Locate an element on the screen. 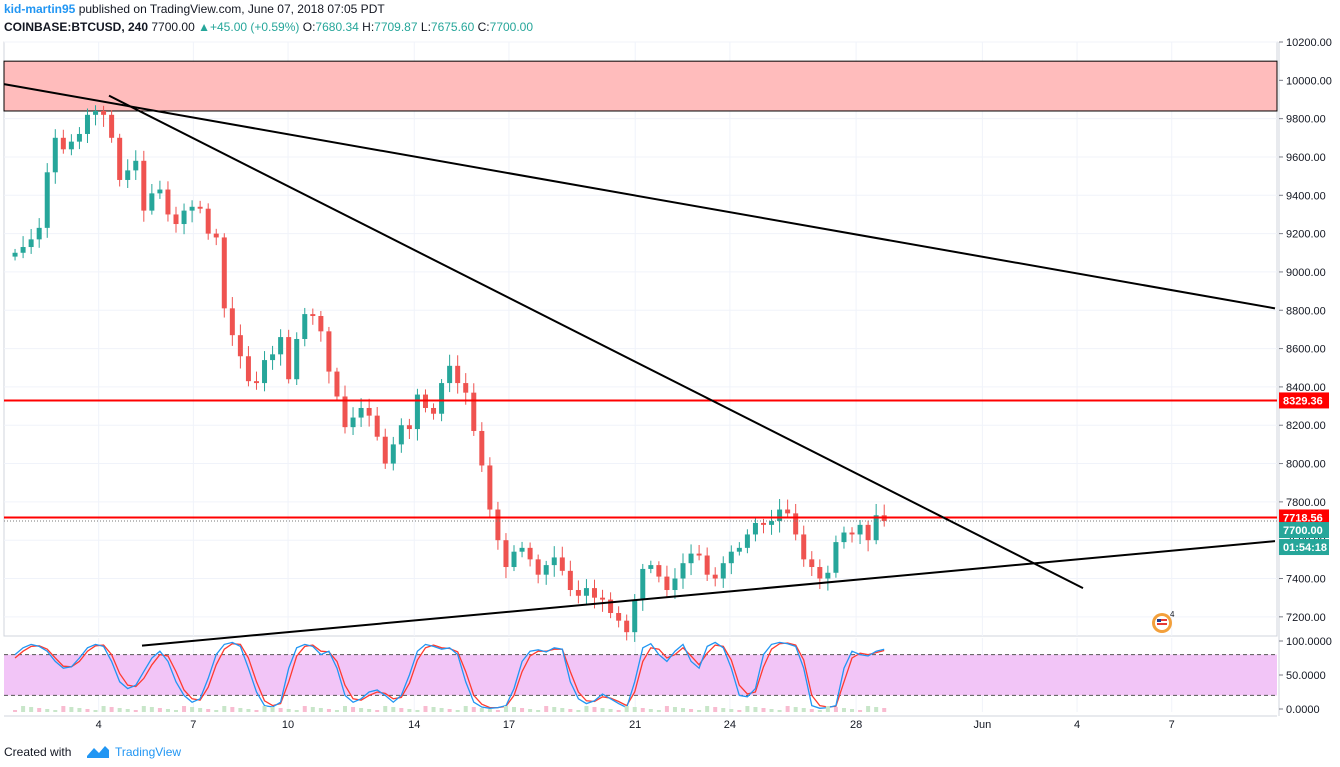 The width and height of the screenshot is (1340, 767). price-tick-label: 8800.00 is located at coordinates (1306, 311).